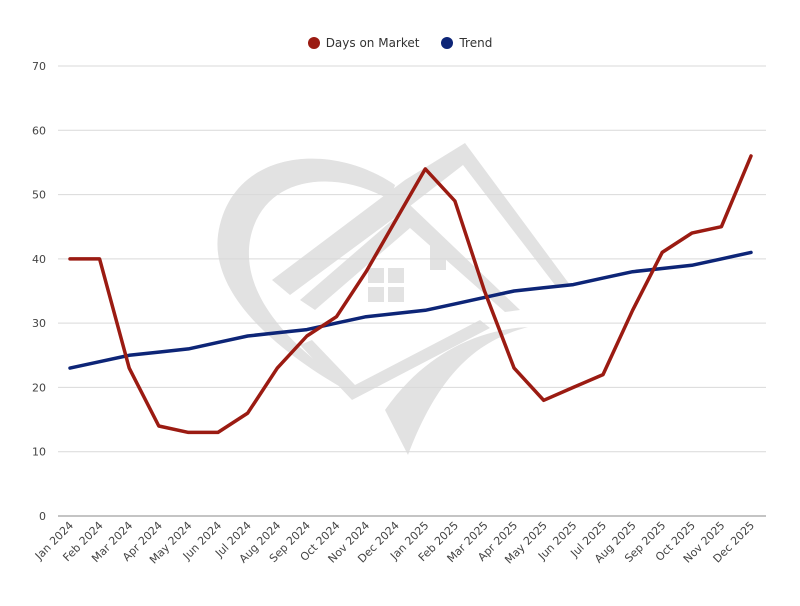 The width and height of the screenshot is (800, 606). I want to click on y-tick-label: 30, so click(39, 323).